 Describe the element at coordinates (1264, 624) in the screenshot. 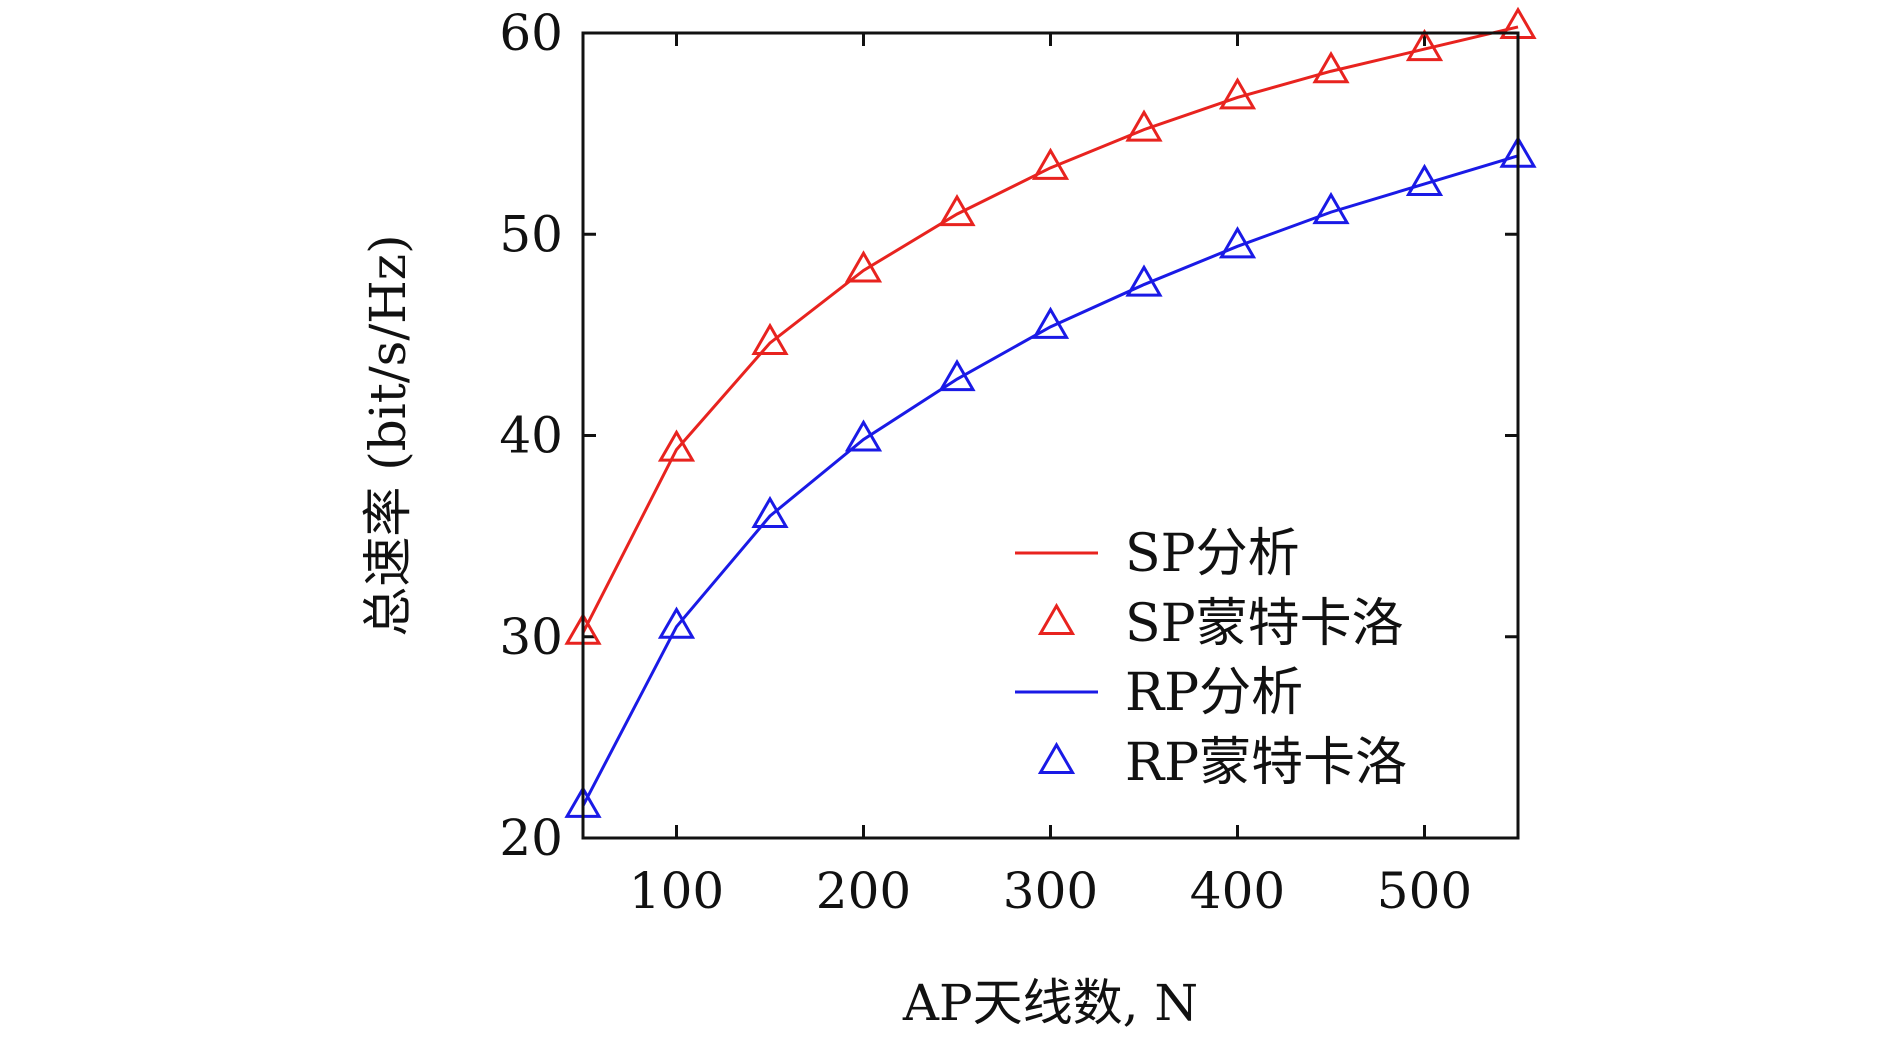

I see `legend-label: SP蒙特卡洛` at that location.